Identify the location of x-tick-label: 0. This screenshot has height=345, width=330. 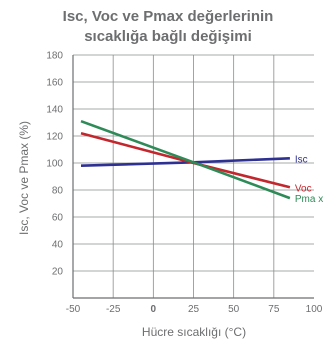
(154, 309).